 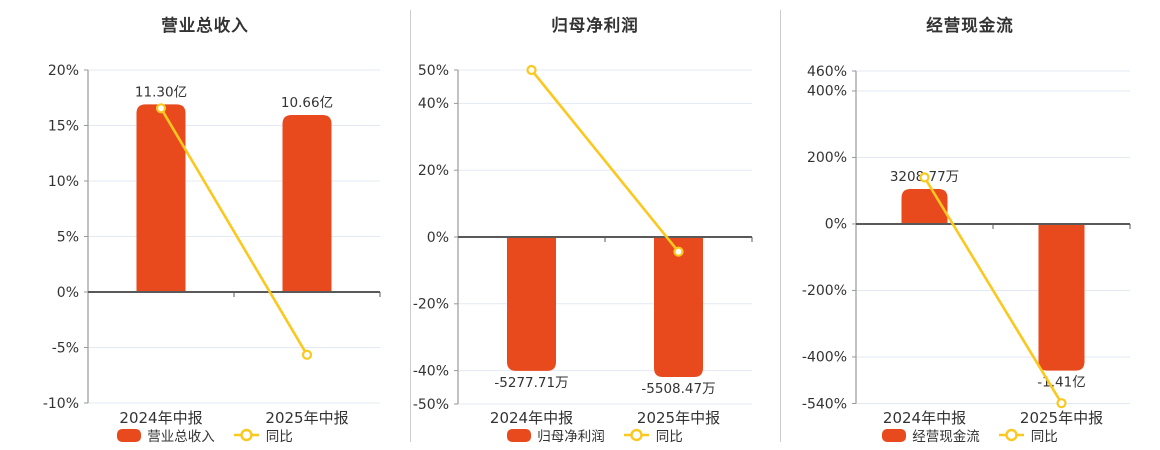 I want to click on y-tick-label: -540%, so click(x=824, y=404).